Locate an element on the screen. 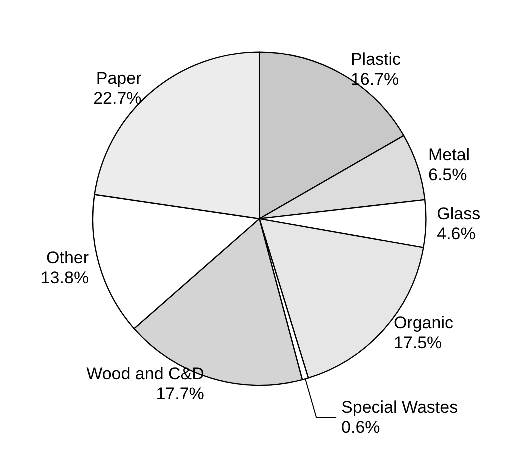 Image resolution: width=509 pixels, height=476 pixels. slice-label: Paper is located at coordinates (119, 78).